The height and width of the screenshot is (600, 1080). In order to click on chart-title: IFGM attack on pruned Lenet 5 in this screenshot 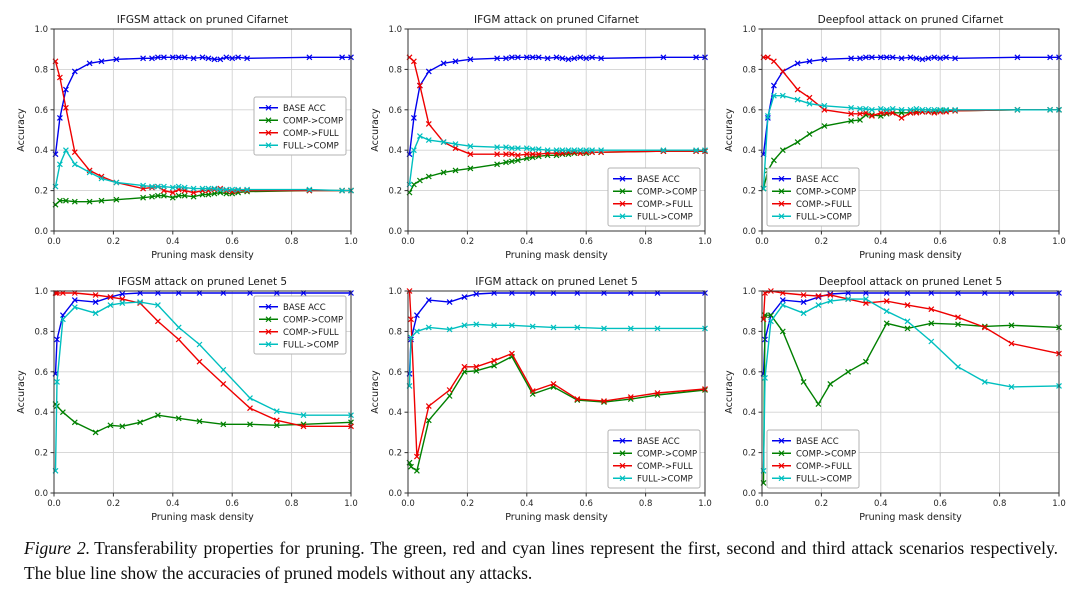, I will do `click(556, 282)`.